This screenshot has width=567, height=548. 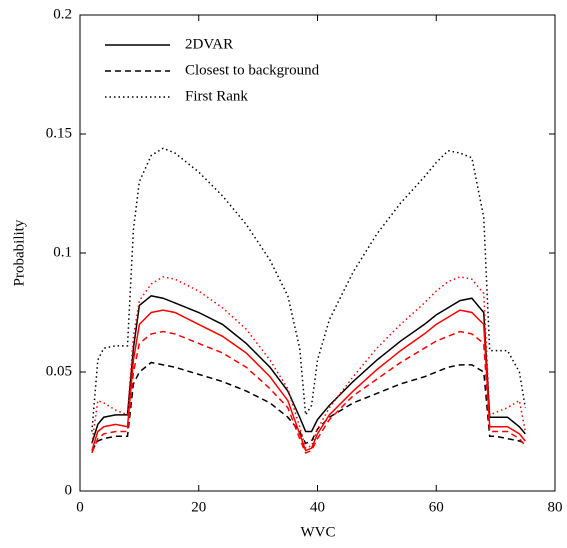 I want to click on x-tick-label: 80, so click(x=555, y=507).